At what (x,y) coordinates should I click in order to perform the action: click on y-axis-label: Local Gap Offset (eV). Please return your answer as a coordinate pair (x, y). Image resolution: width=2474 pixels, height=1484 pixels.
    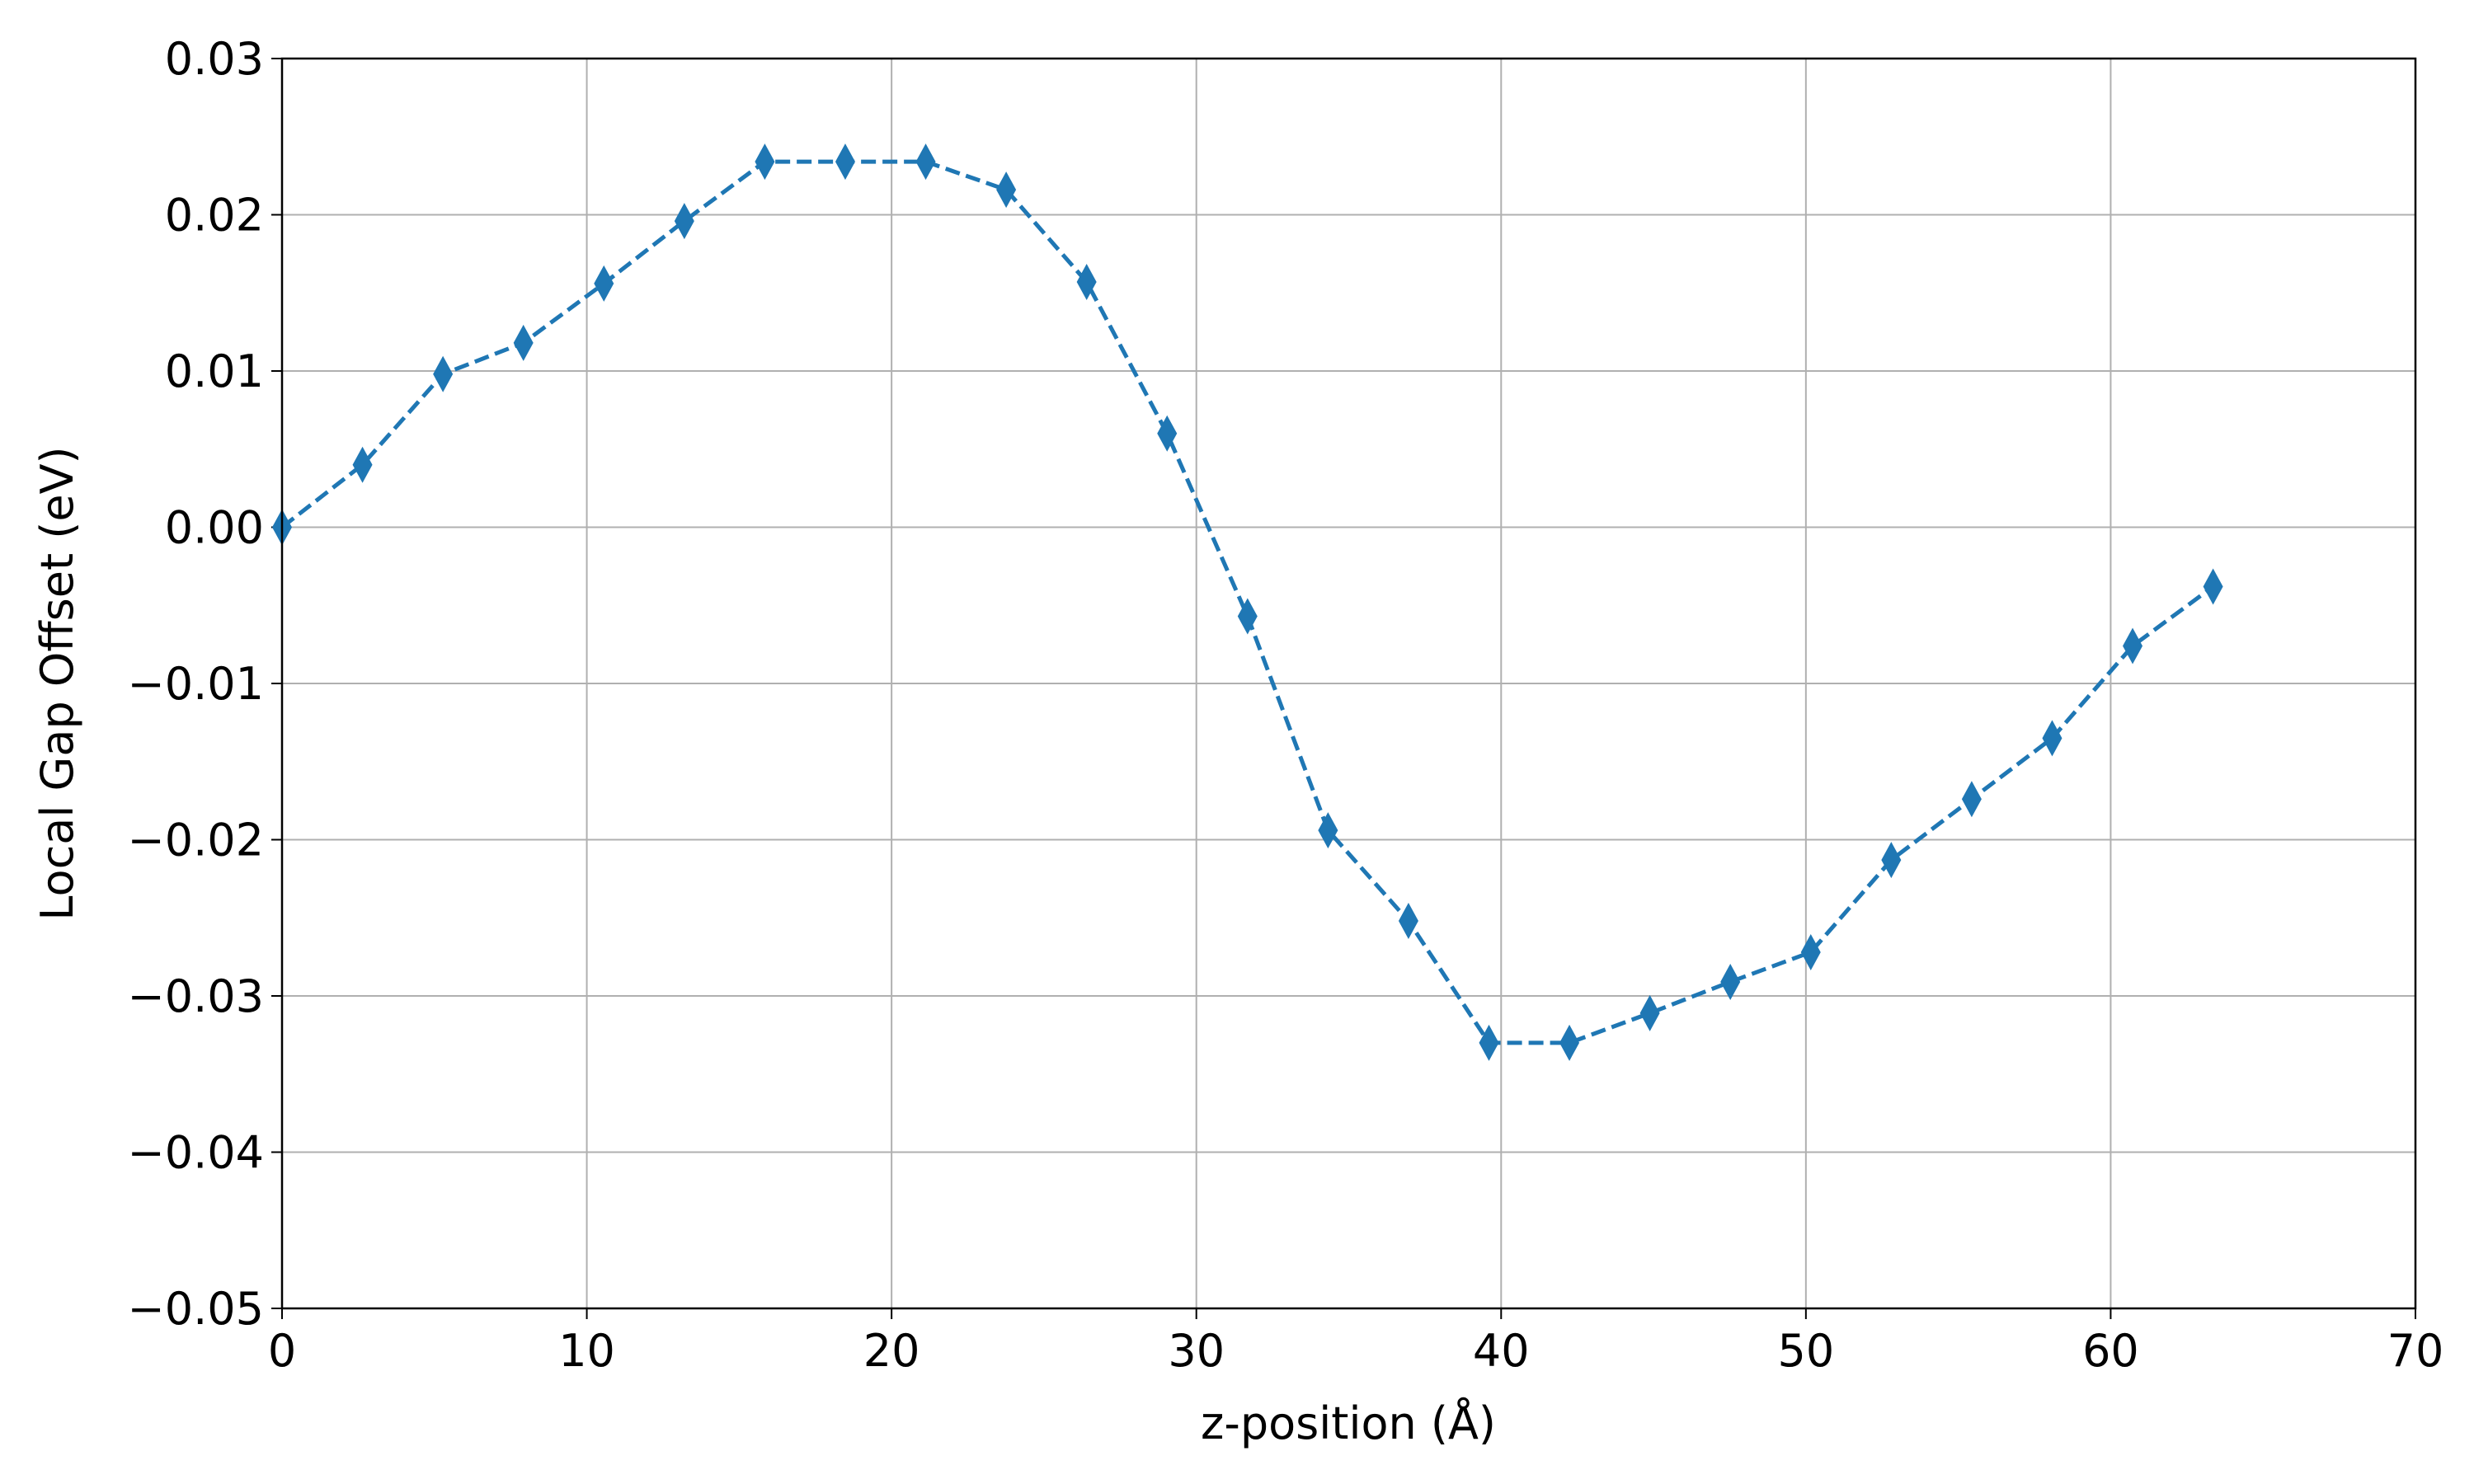
    Looking at the image, I should click on (57, 683).